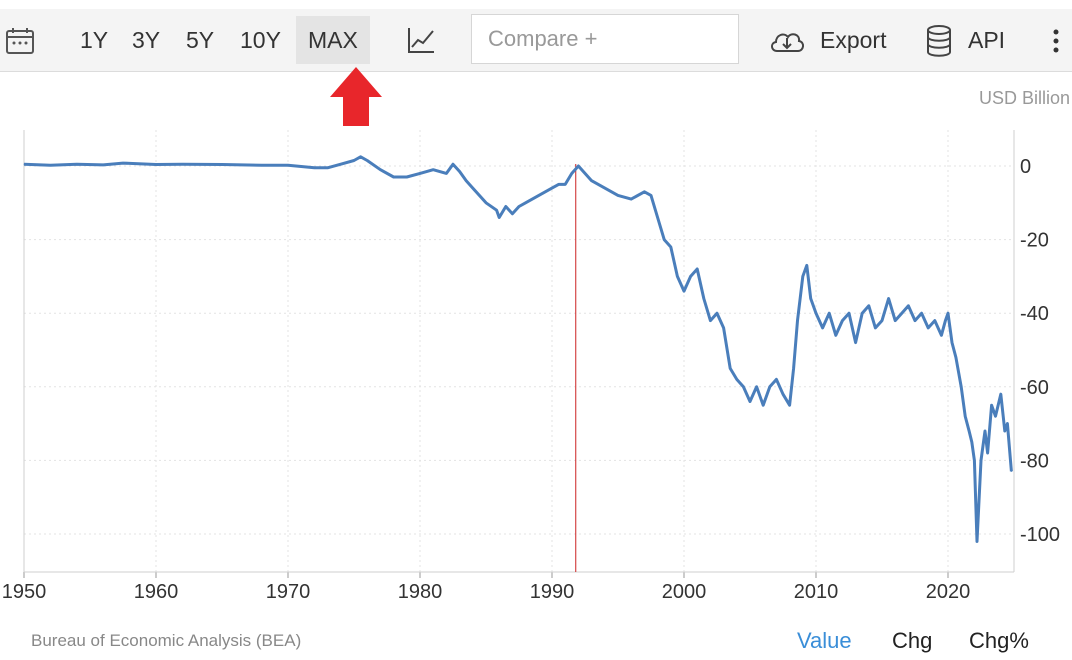 This screenshot has width=1072, height=660. I want to click on range-button-10y: 10Y, so click(260, 40).